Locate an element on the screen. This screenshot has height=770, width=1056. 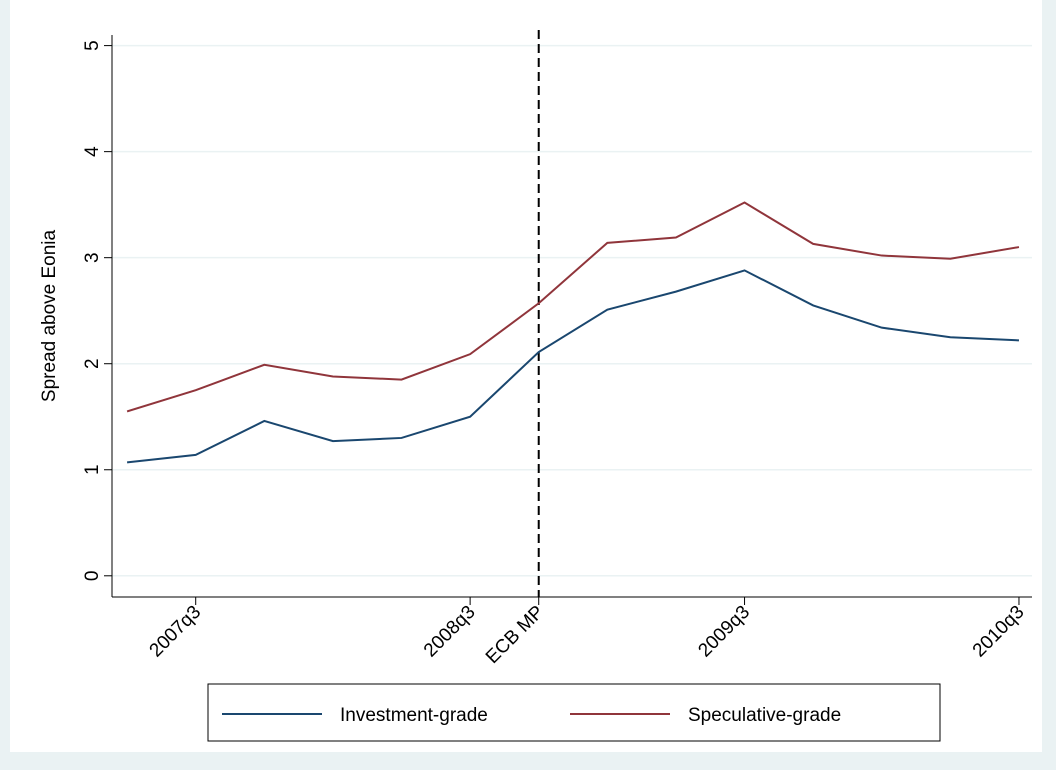
y-tick-label: 5 is located at coordinates (92, 45).